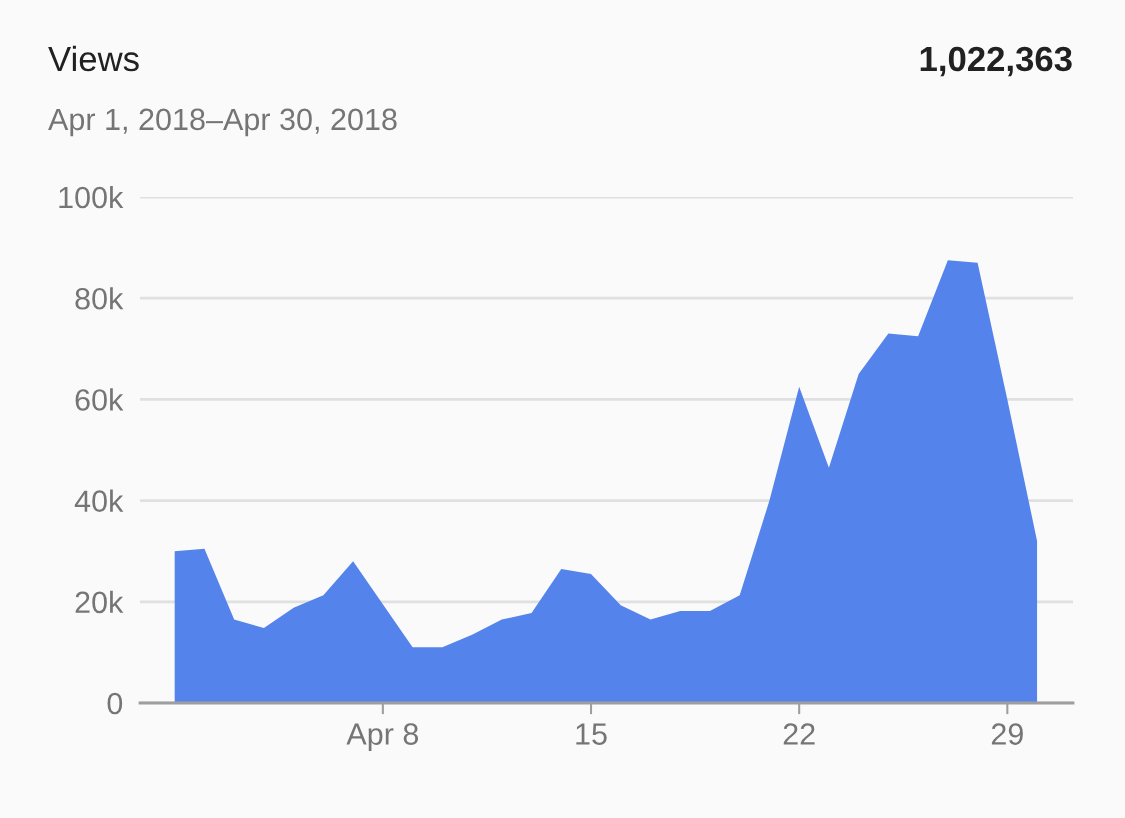 Image resolution: width=1125 pixels, height=818 pixels. I want to click on y-tick-label: 60k, so click(99, 399).